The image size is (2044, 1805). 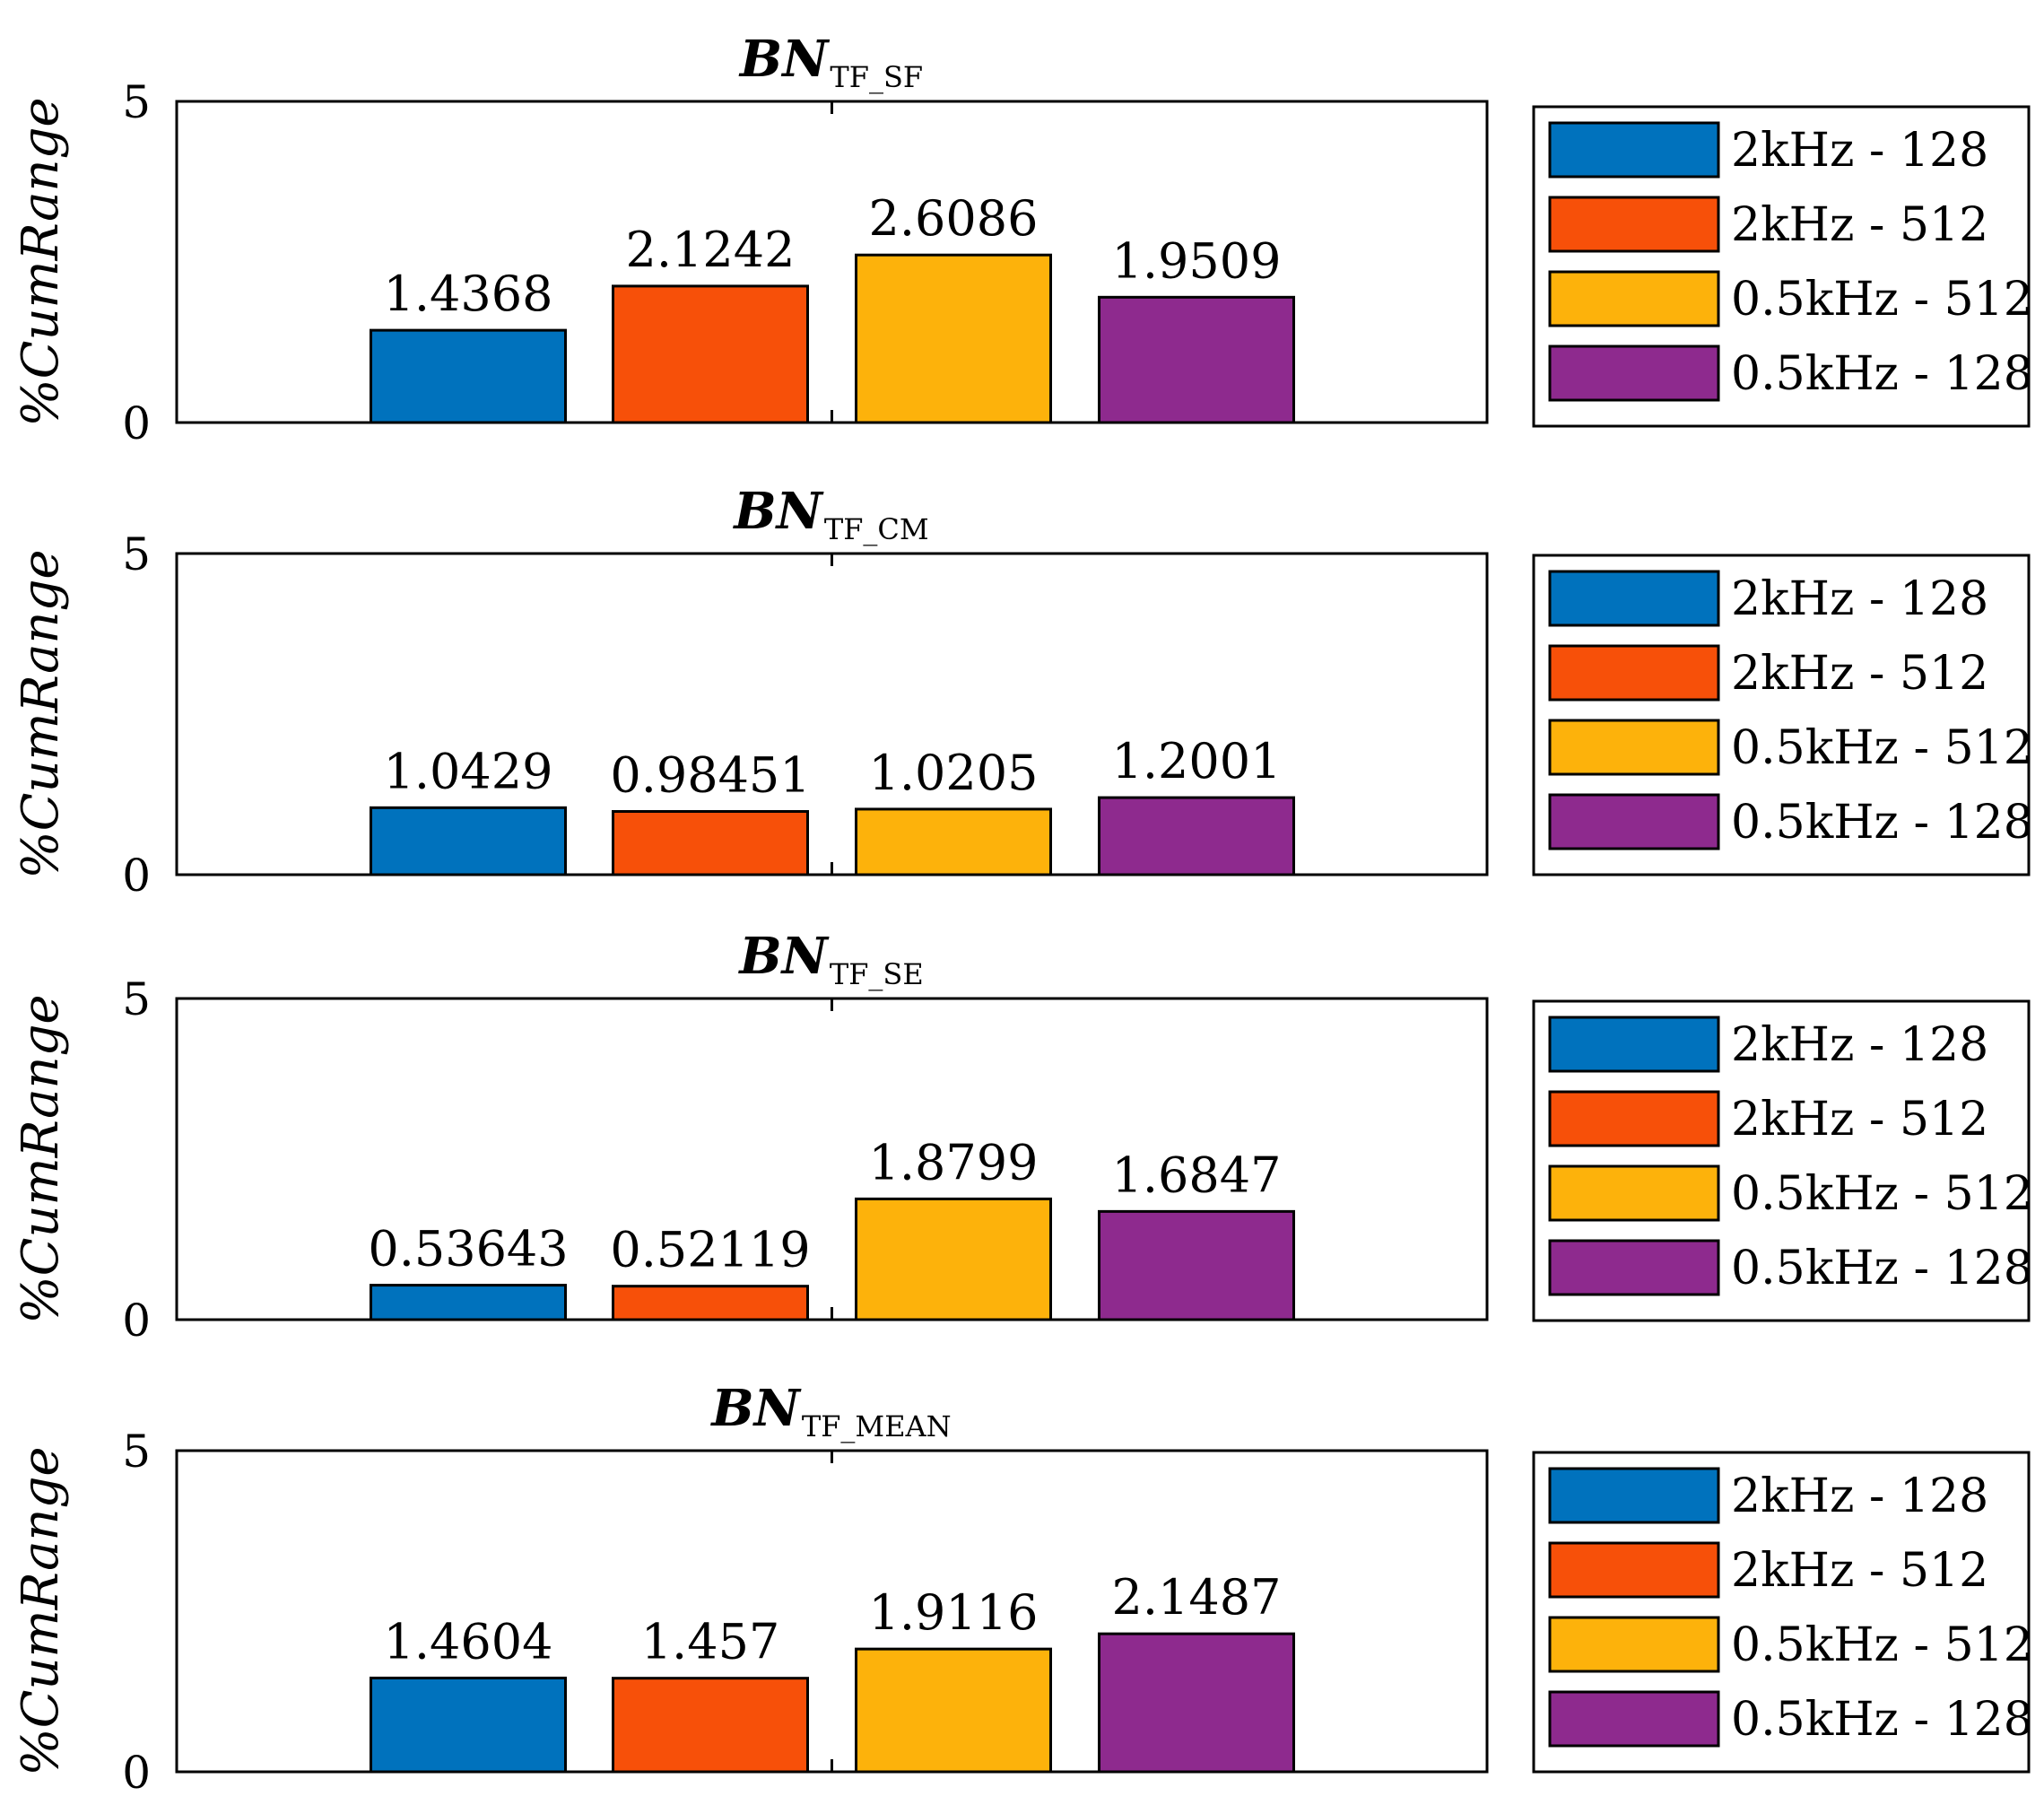 I want to click on chart-title: BNTF_CM, so click(x=830, y=514).